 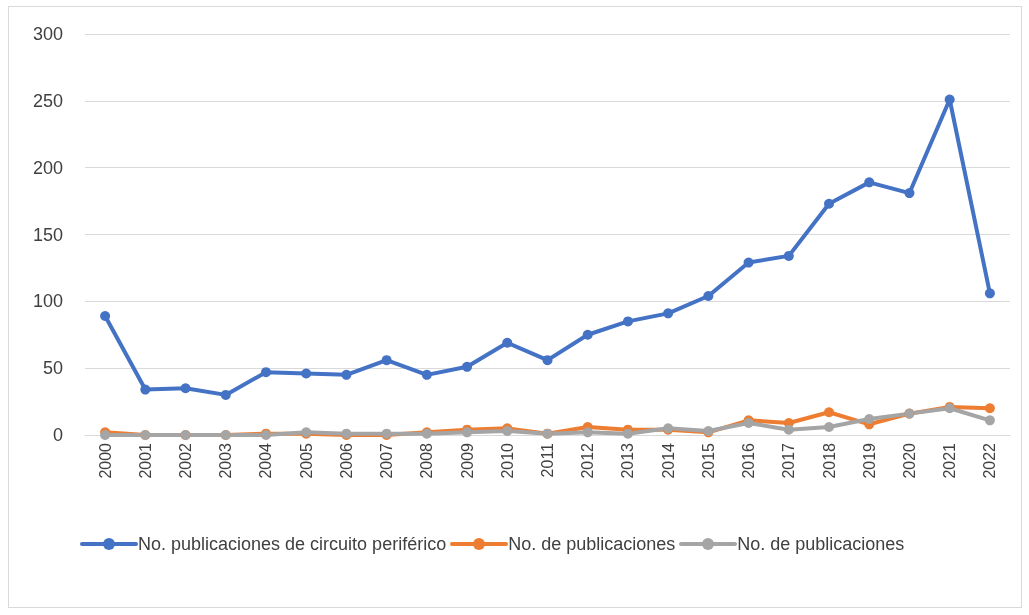 What do you see at coordinates (306, 460) in the screenshot?
I see `x-tick-label: 2005` at bounding box center [306, 460].